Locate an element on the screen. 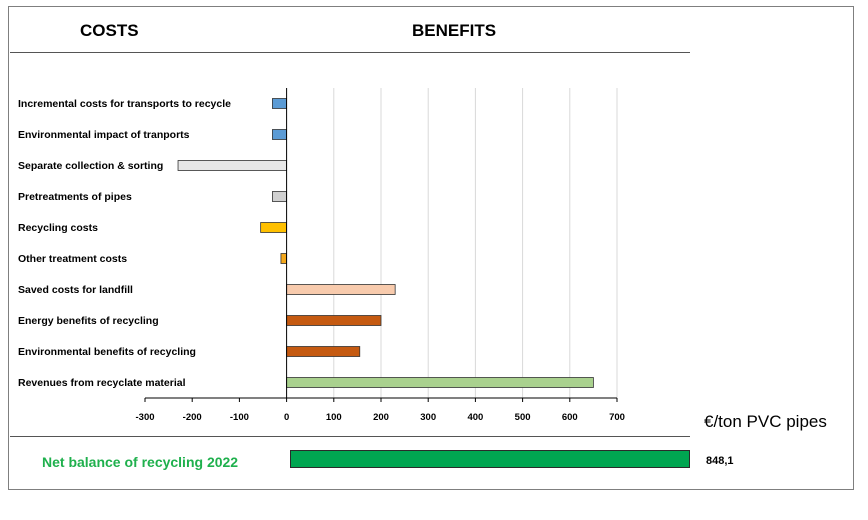  x-tick-label: 300 is located at coordinates (428, 417).